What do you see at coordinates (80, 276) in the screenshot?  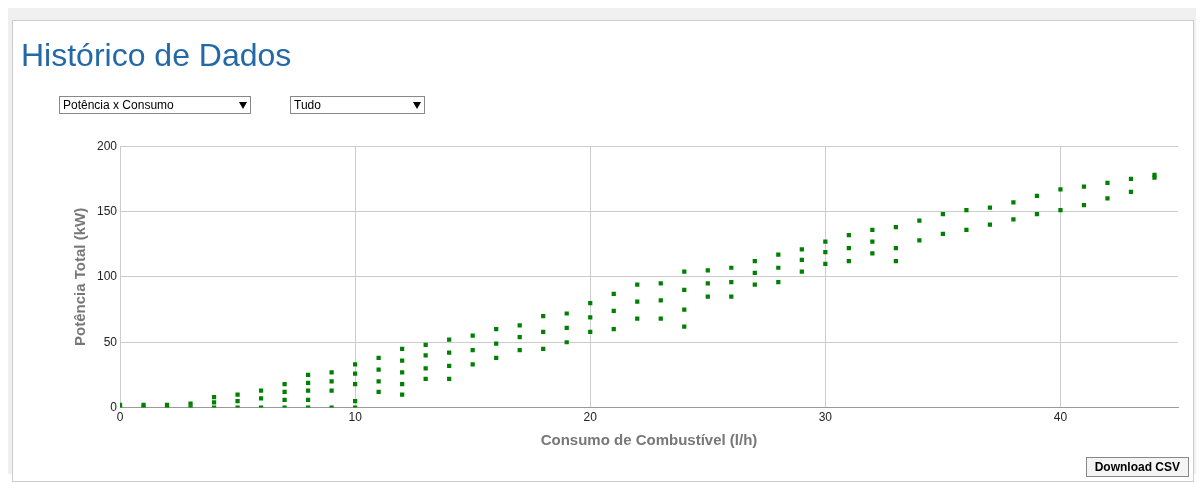 I see `y-axis-title: Potência Total (kW)` at bounding box center [80, 276].